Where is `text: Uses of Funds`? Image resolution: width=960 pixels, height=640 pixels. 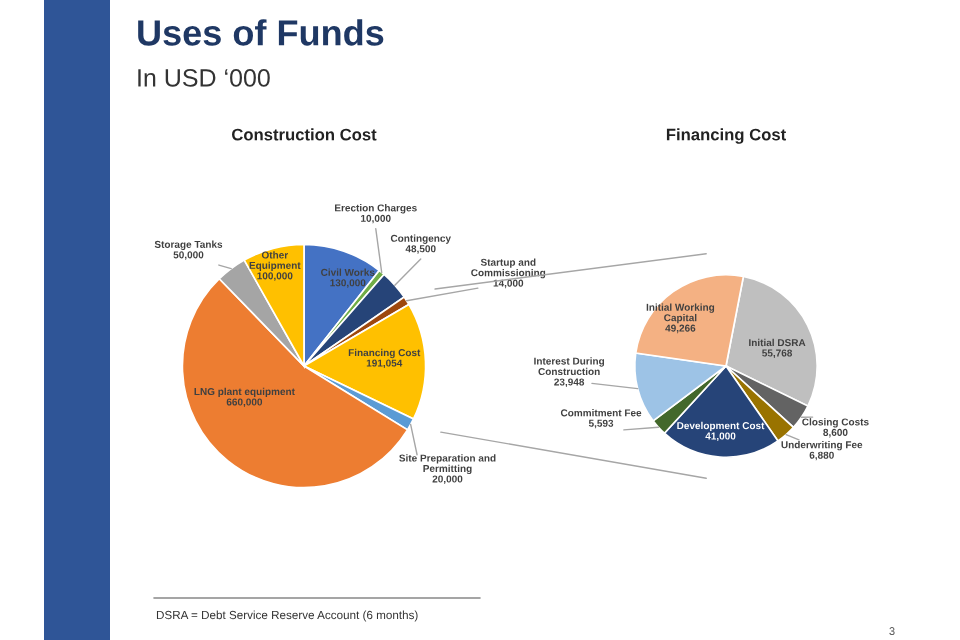 text: Uses of Funds is located at coordinates (261, 32).